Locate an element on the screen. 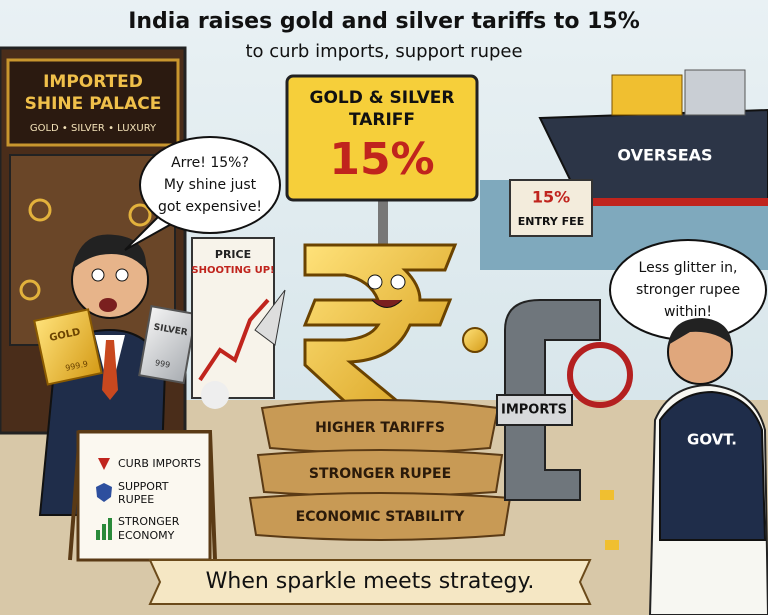 This screenshot has height=615, width=768. speech-line: got expensive! is located at coordinates (210, 207).